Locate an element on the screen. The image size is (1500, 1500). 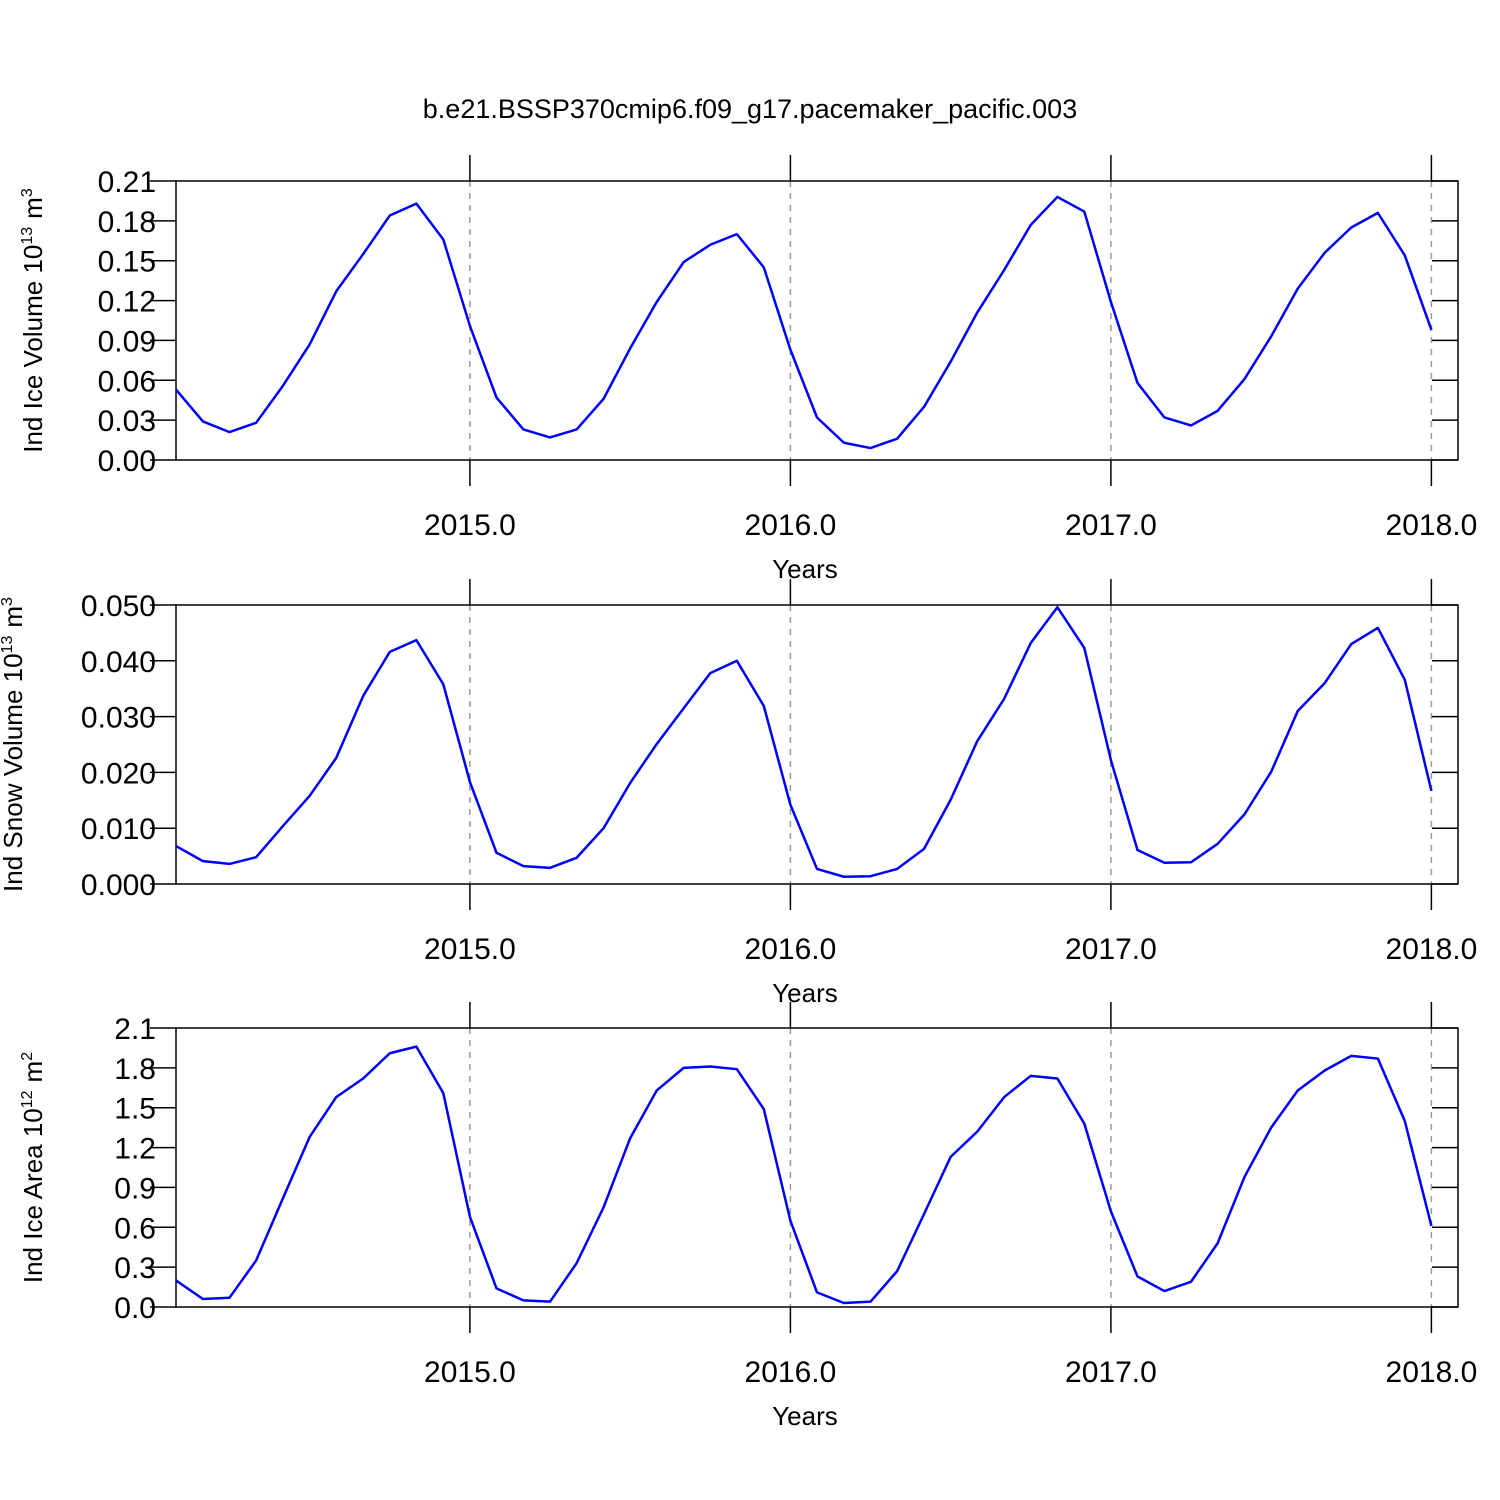
y-tick-label: 0.15 is located at coordinates (127, 262).